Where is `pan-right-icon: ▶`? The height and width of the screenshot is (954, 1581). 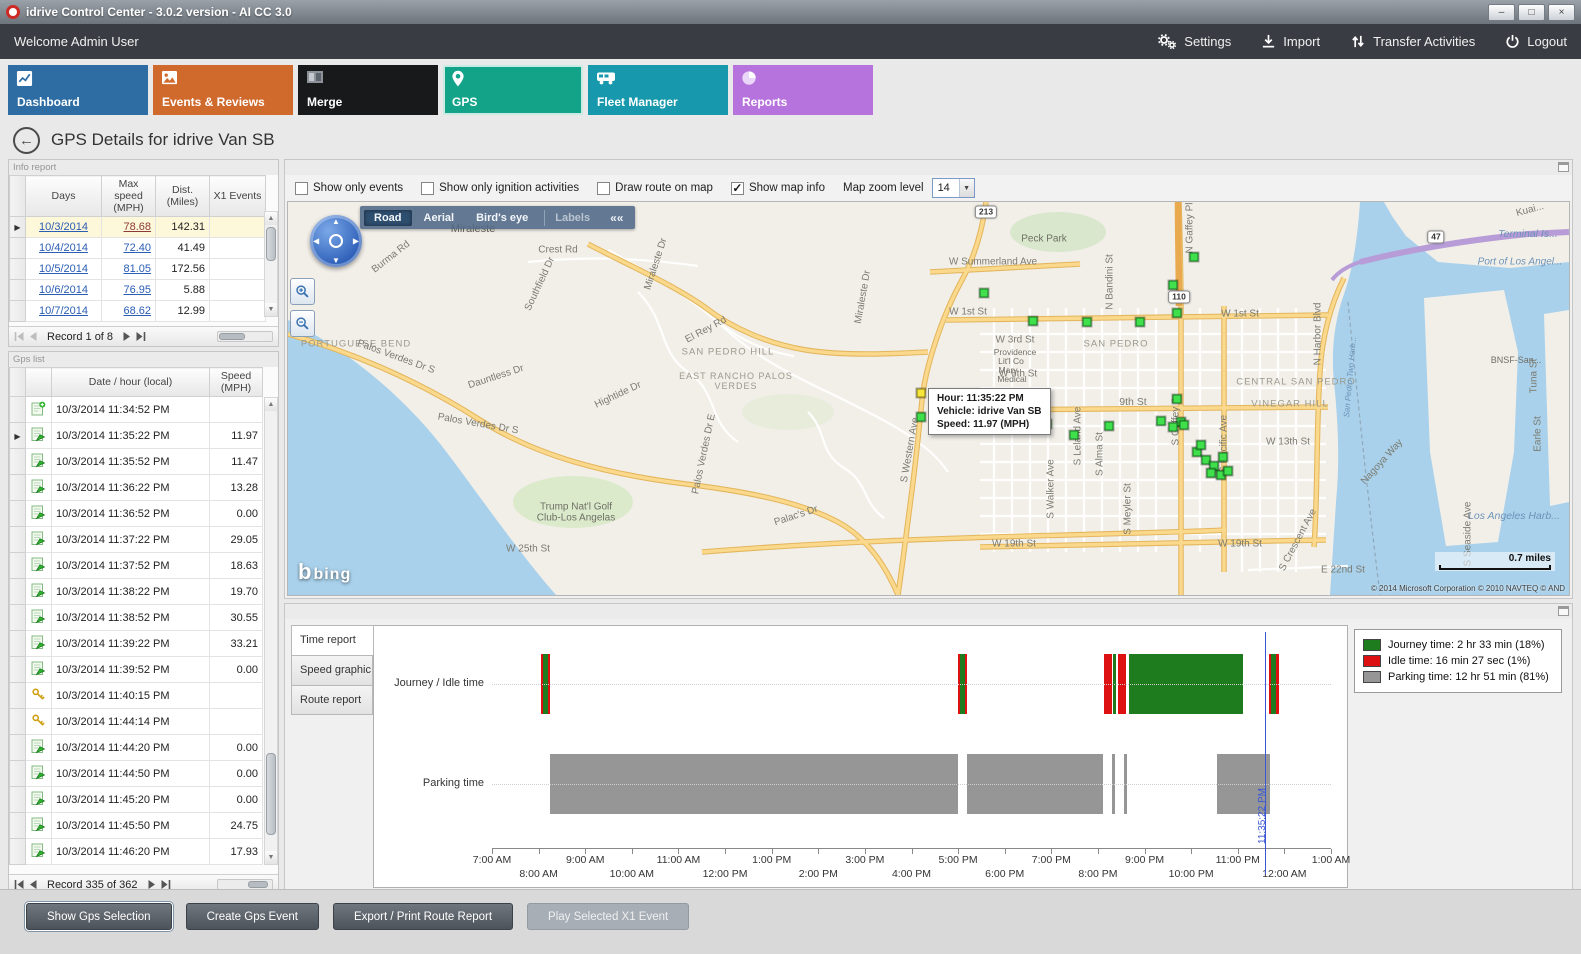 pan-right-icon: ▶ is located at coordinates (355, 241).